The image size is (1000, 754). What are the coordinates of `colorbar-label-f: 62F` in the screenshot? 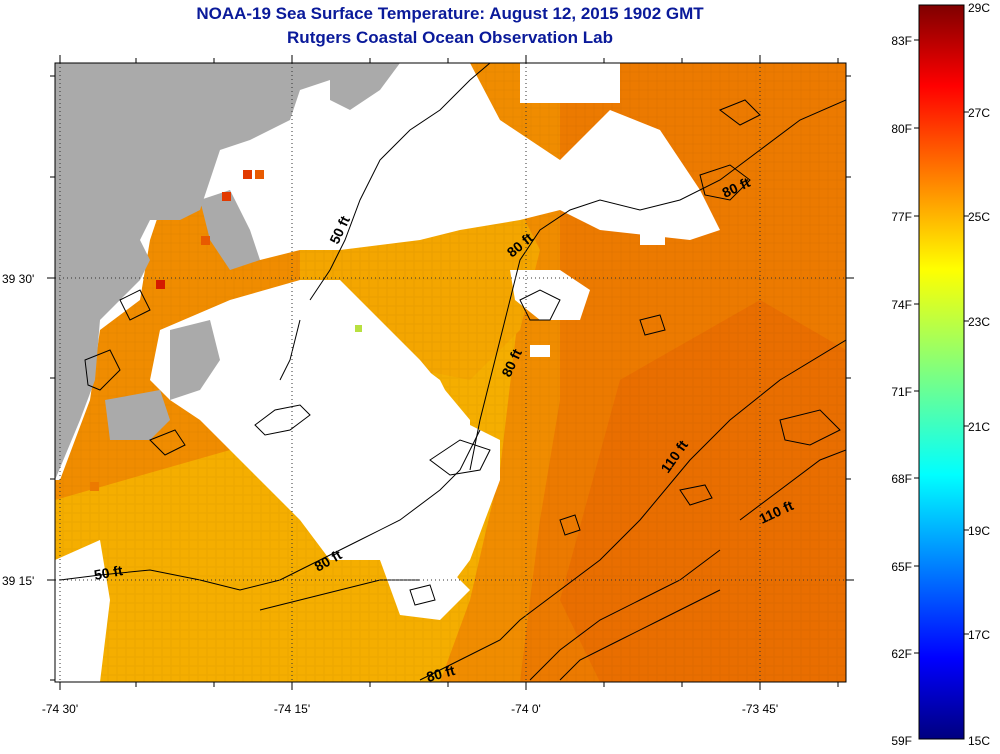 It's located at (901, 654).